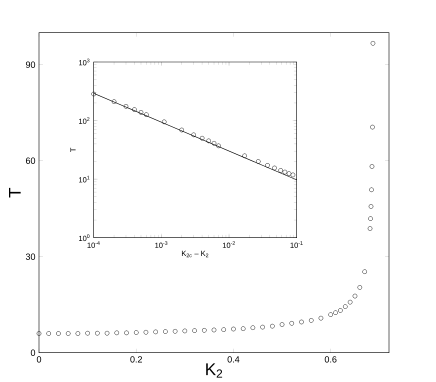 The width and height of the screenshot is (436, 382). I want to click on y-tick-label: 90, so click(31, 65).